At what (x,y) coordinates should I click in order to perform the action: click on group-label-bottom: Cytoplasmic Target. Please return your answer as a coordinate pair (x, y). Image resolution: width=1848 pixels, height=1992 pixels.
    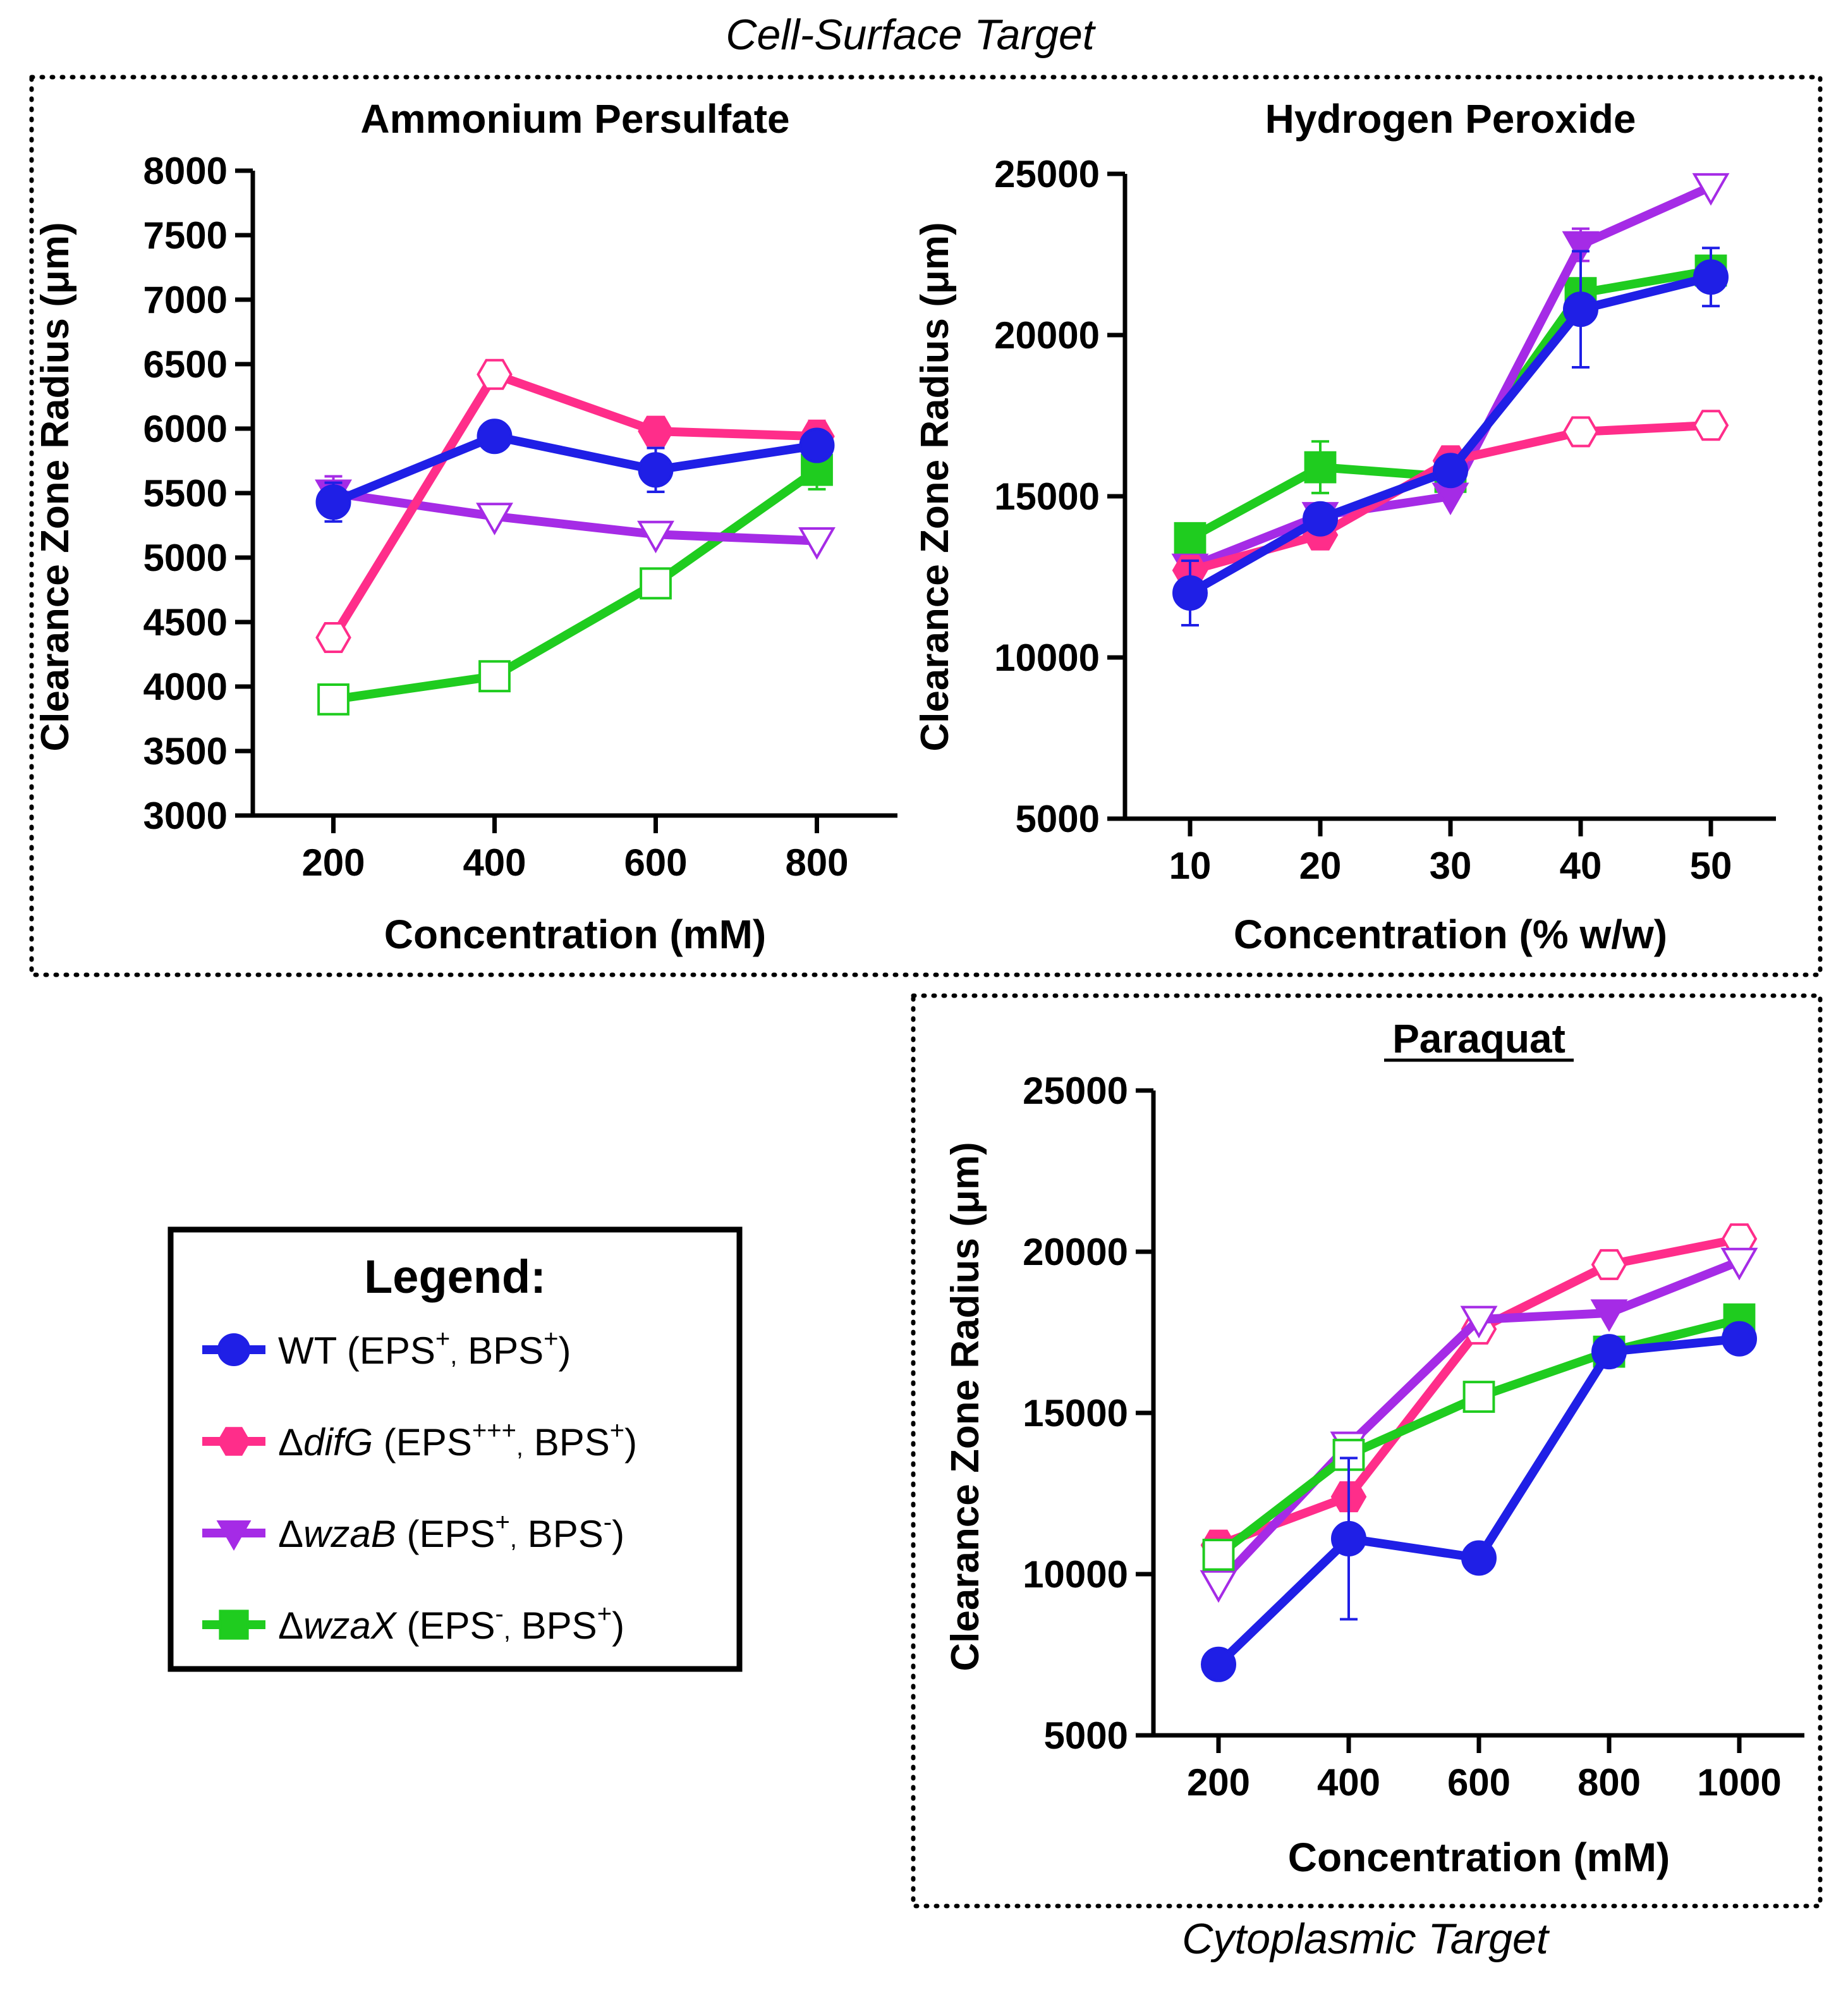
    Looking at the image, I should click on (1366, 1939).